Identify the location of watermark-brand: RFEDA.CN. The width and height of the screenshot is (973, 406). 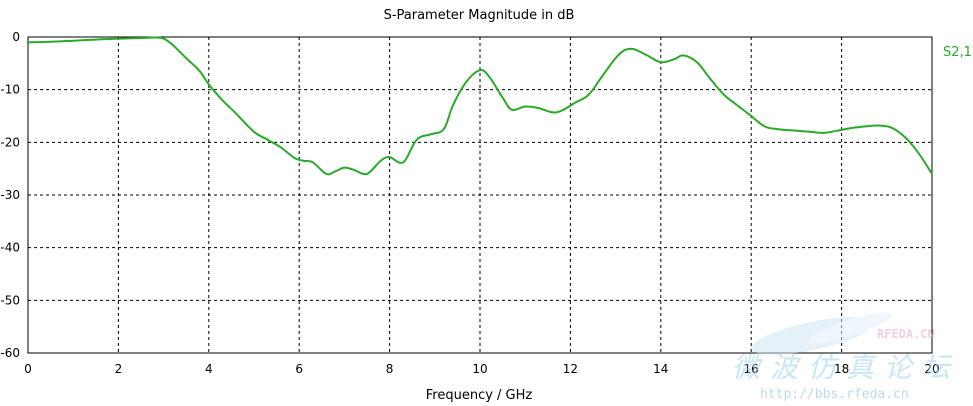
(906, 334).